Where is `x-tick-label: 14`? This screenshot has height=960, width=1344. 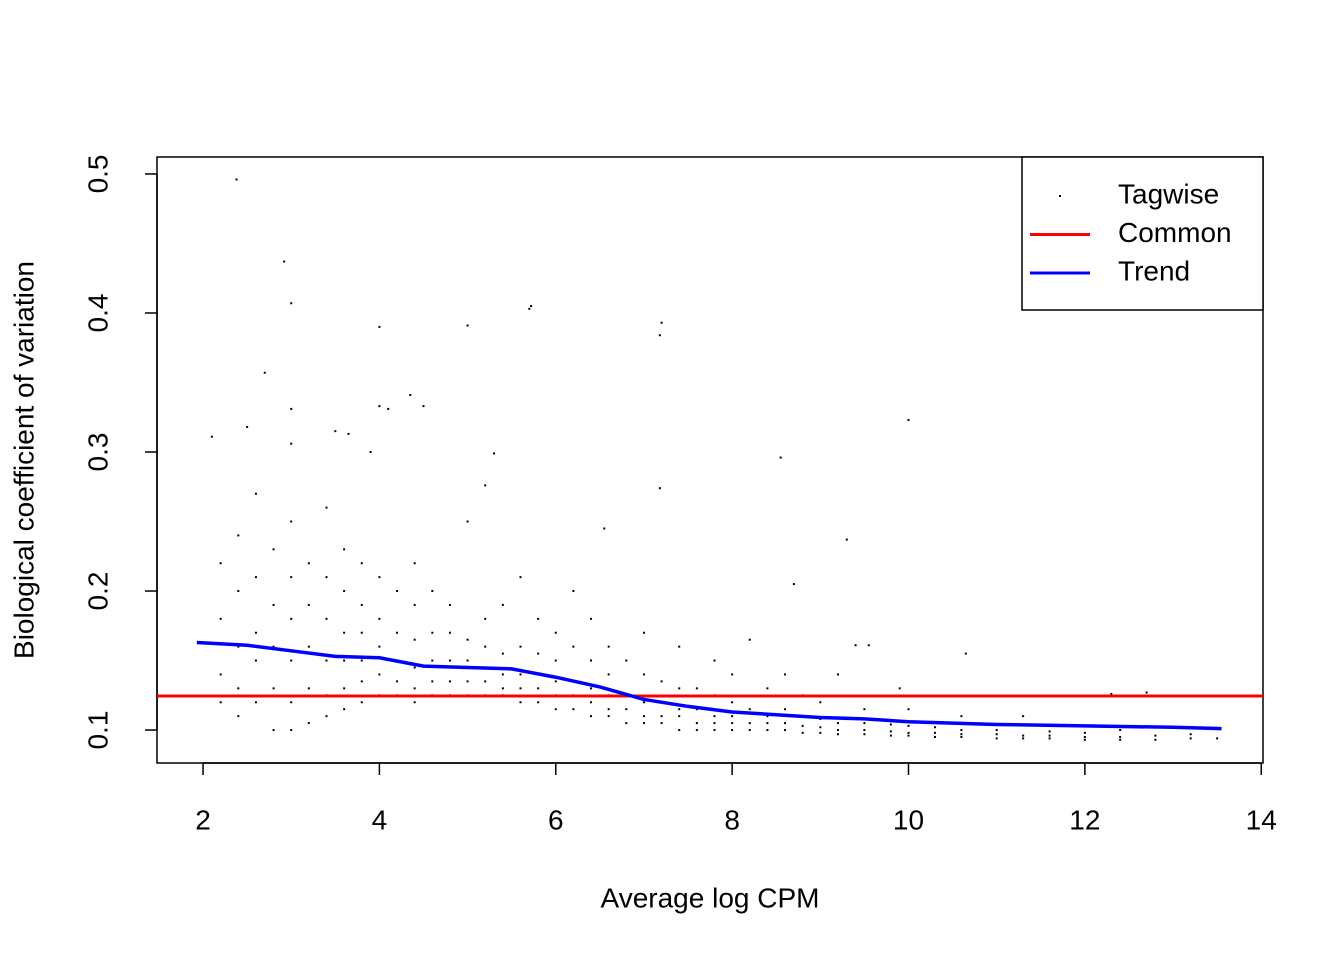 x-tick-label: 14 is located at coordinates (1261, 819).